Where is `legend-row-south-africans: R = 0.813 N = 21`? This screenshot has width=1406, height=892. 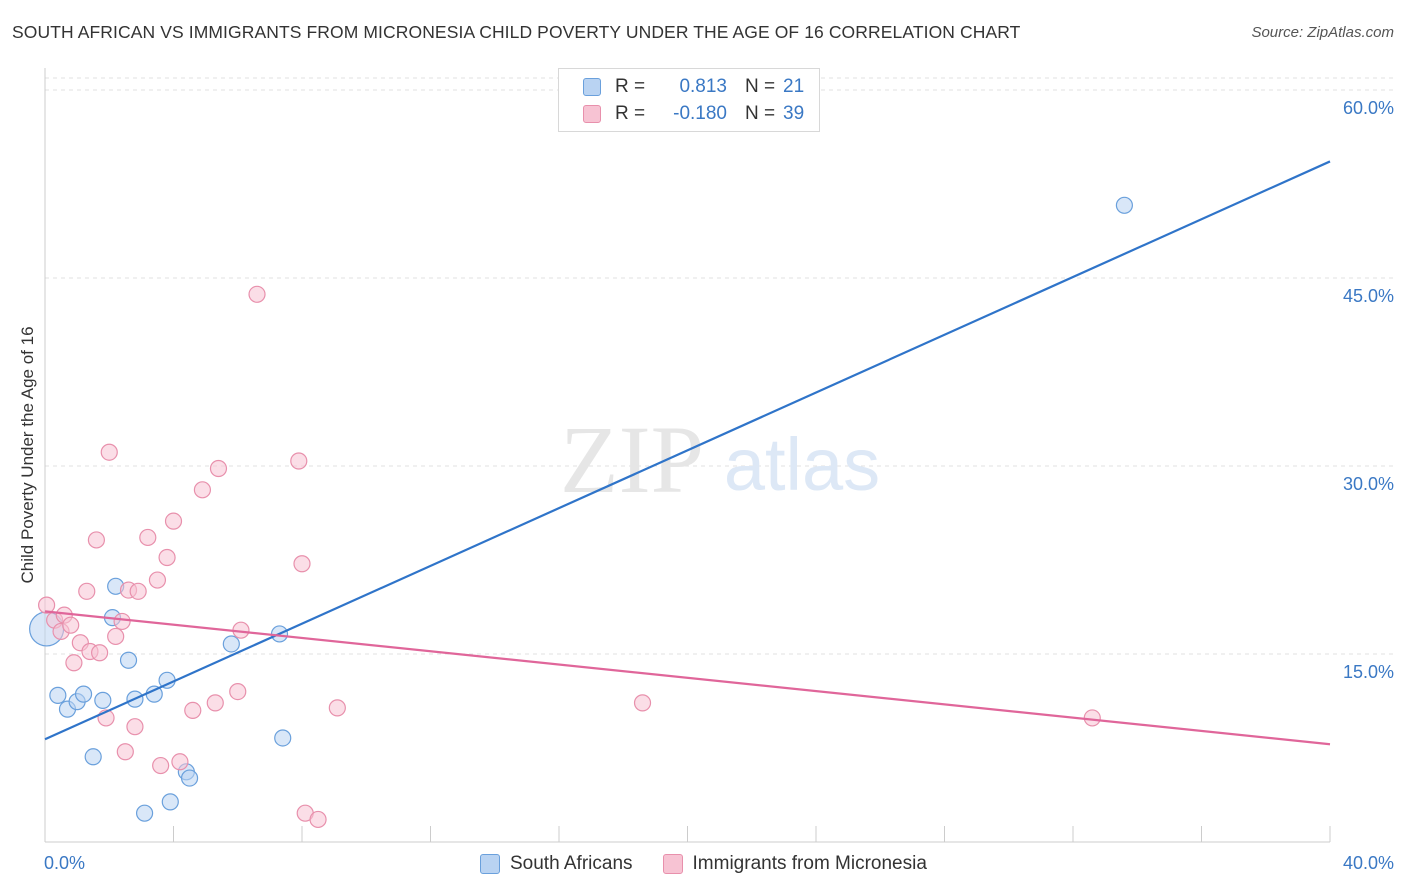
legend-row-south-africans: R = 0.813 N = 21 is located at coordinates (693, 87).